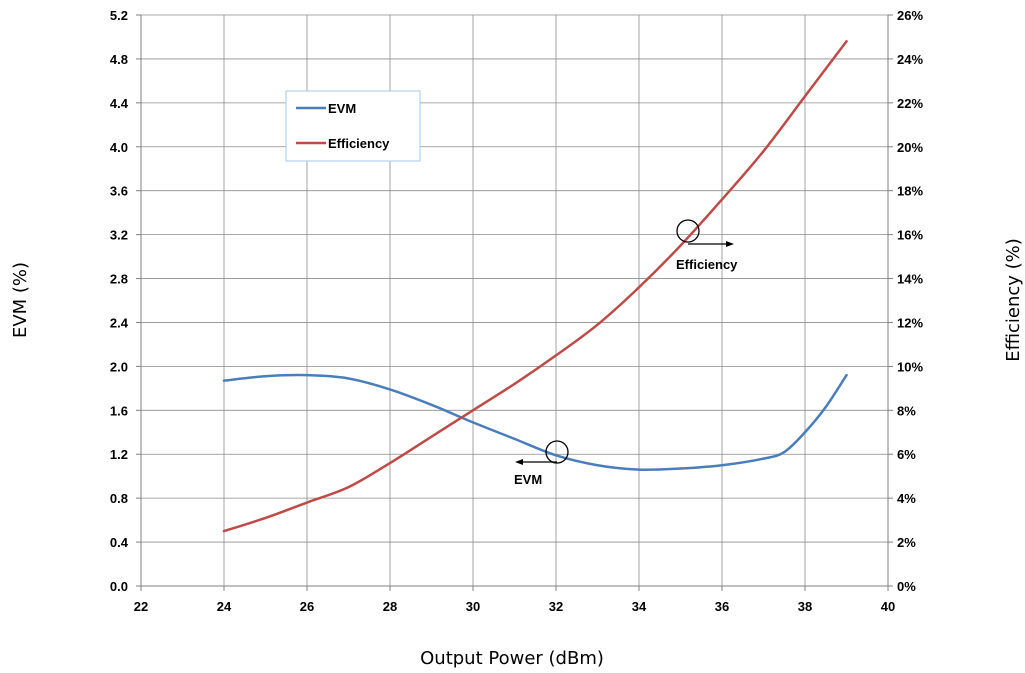 Image resolution: width=1025 pixels, height=673 pixels. Describe the element at coordinates (119, 542) in the screenshot. I see `y-left-tick-label: 0.4` at that location.